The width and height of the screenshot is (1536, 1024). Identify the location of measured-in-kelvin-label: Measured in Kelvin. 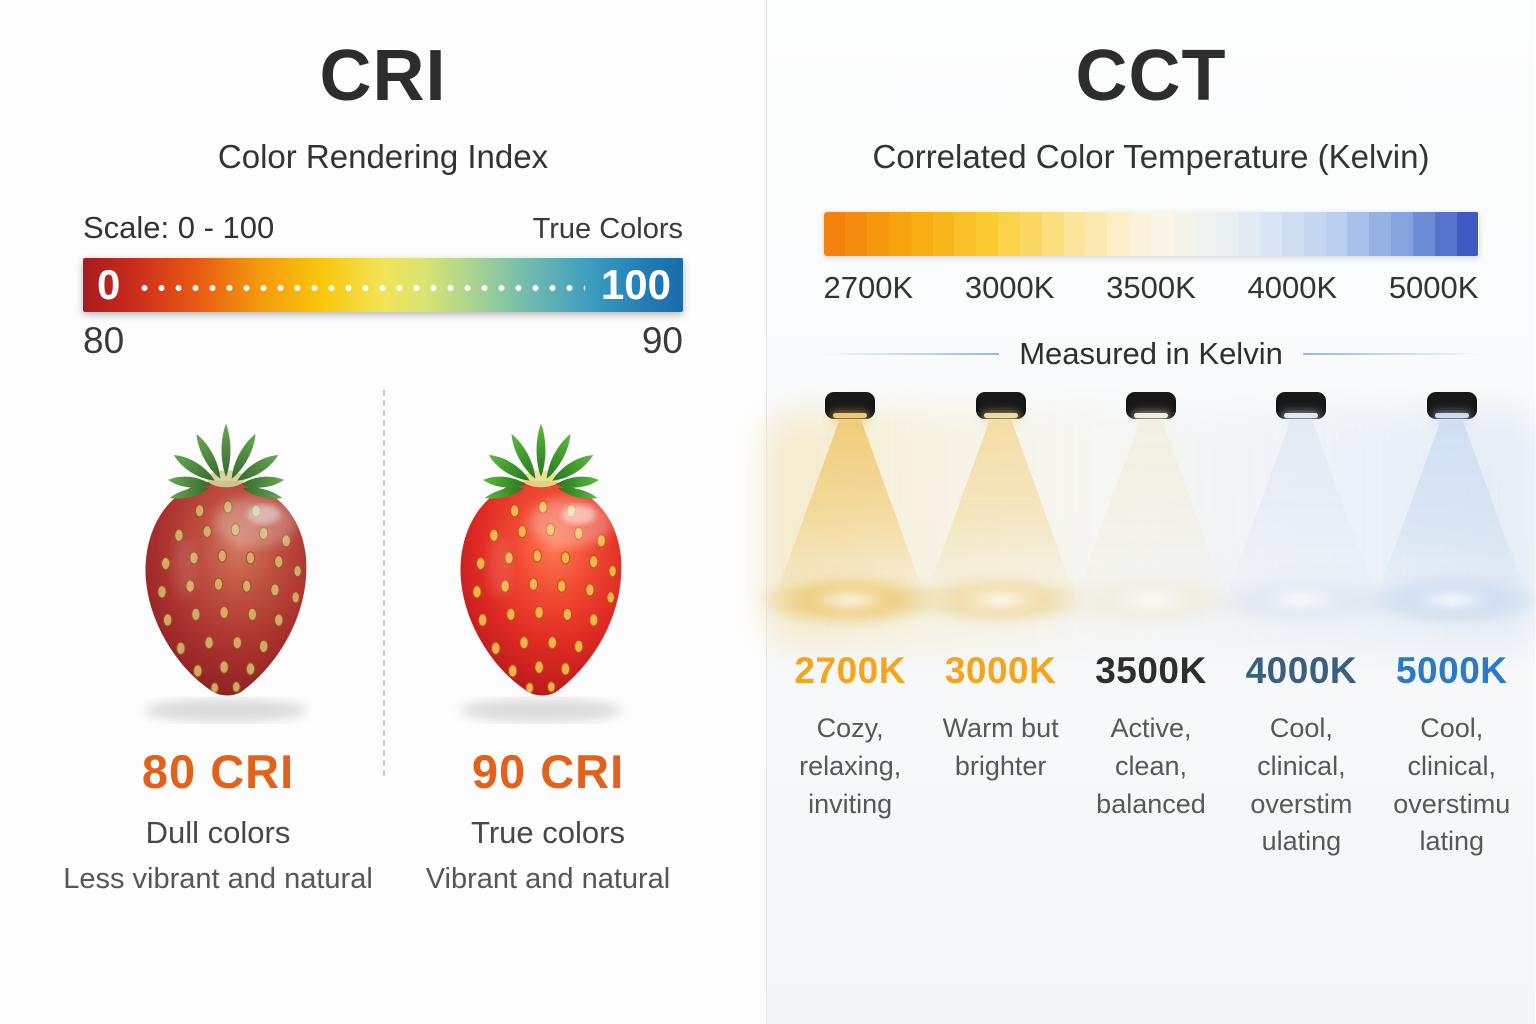
(1151, 353).